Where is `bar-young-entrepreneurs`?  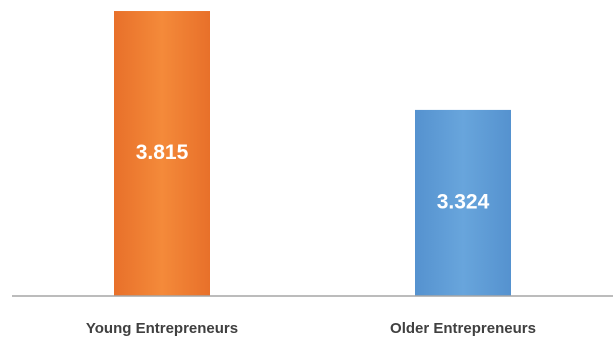
bar-young-entrepreneurs is located at coordinates (162, 154).